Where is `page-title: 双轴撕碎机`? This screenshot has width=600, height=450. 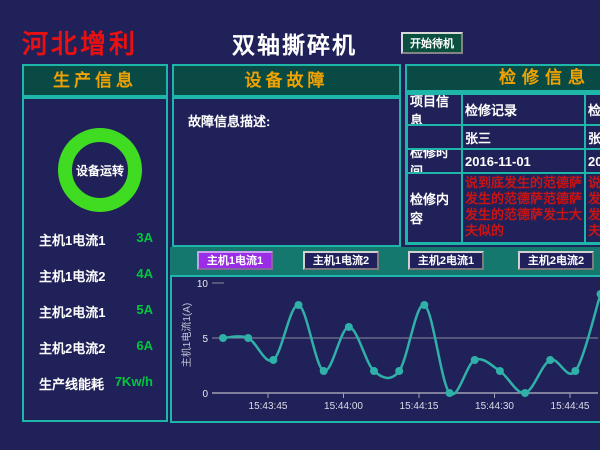 page-title: 双轴撕碎机 is located at coordinates (294, 45).